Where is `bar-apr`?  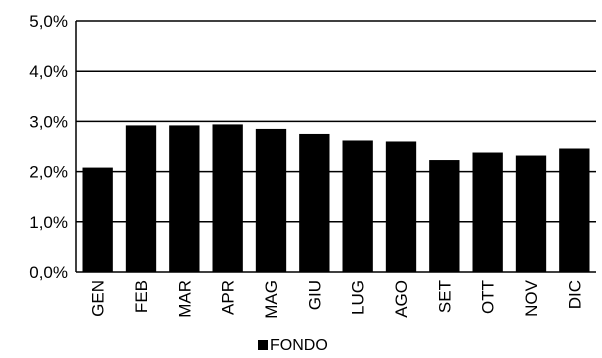 bar-apr is located at coordinates (227, 198).